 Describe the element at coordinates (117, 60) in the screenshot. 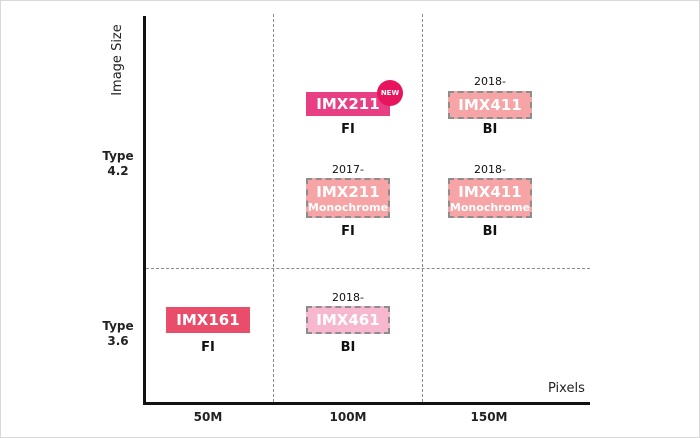

I see `y-axis-title: Image Size` at that location.